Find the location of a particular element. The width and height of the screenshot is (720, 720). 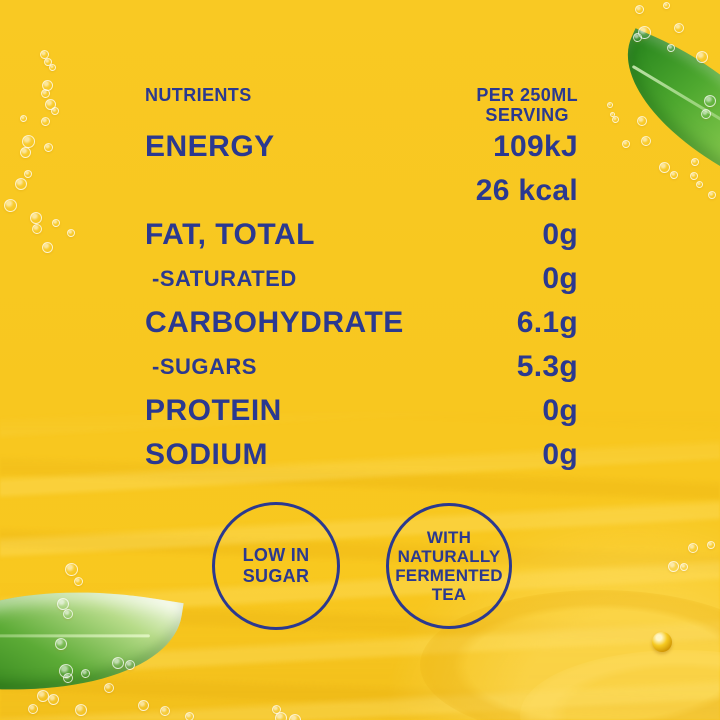

nutrient-row: ENERGY 109kJ is located at coordinates (361, 147).